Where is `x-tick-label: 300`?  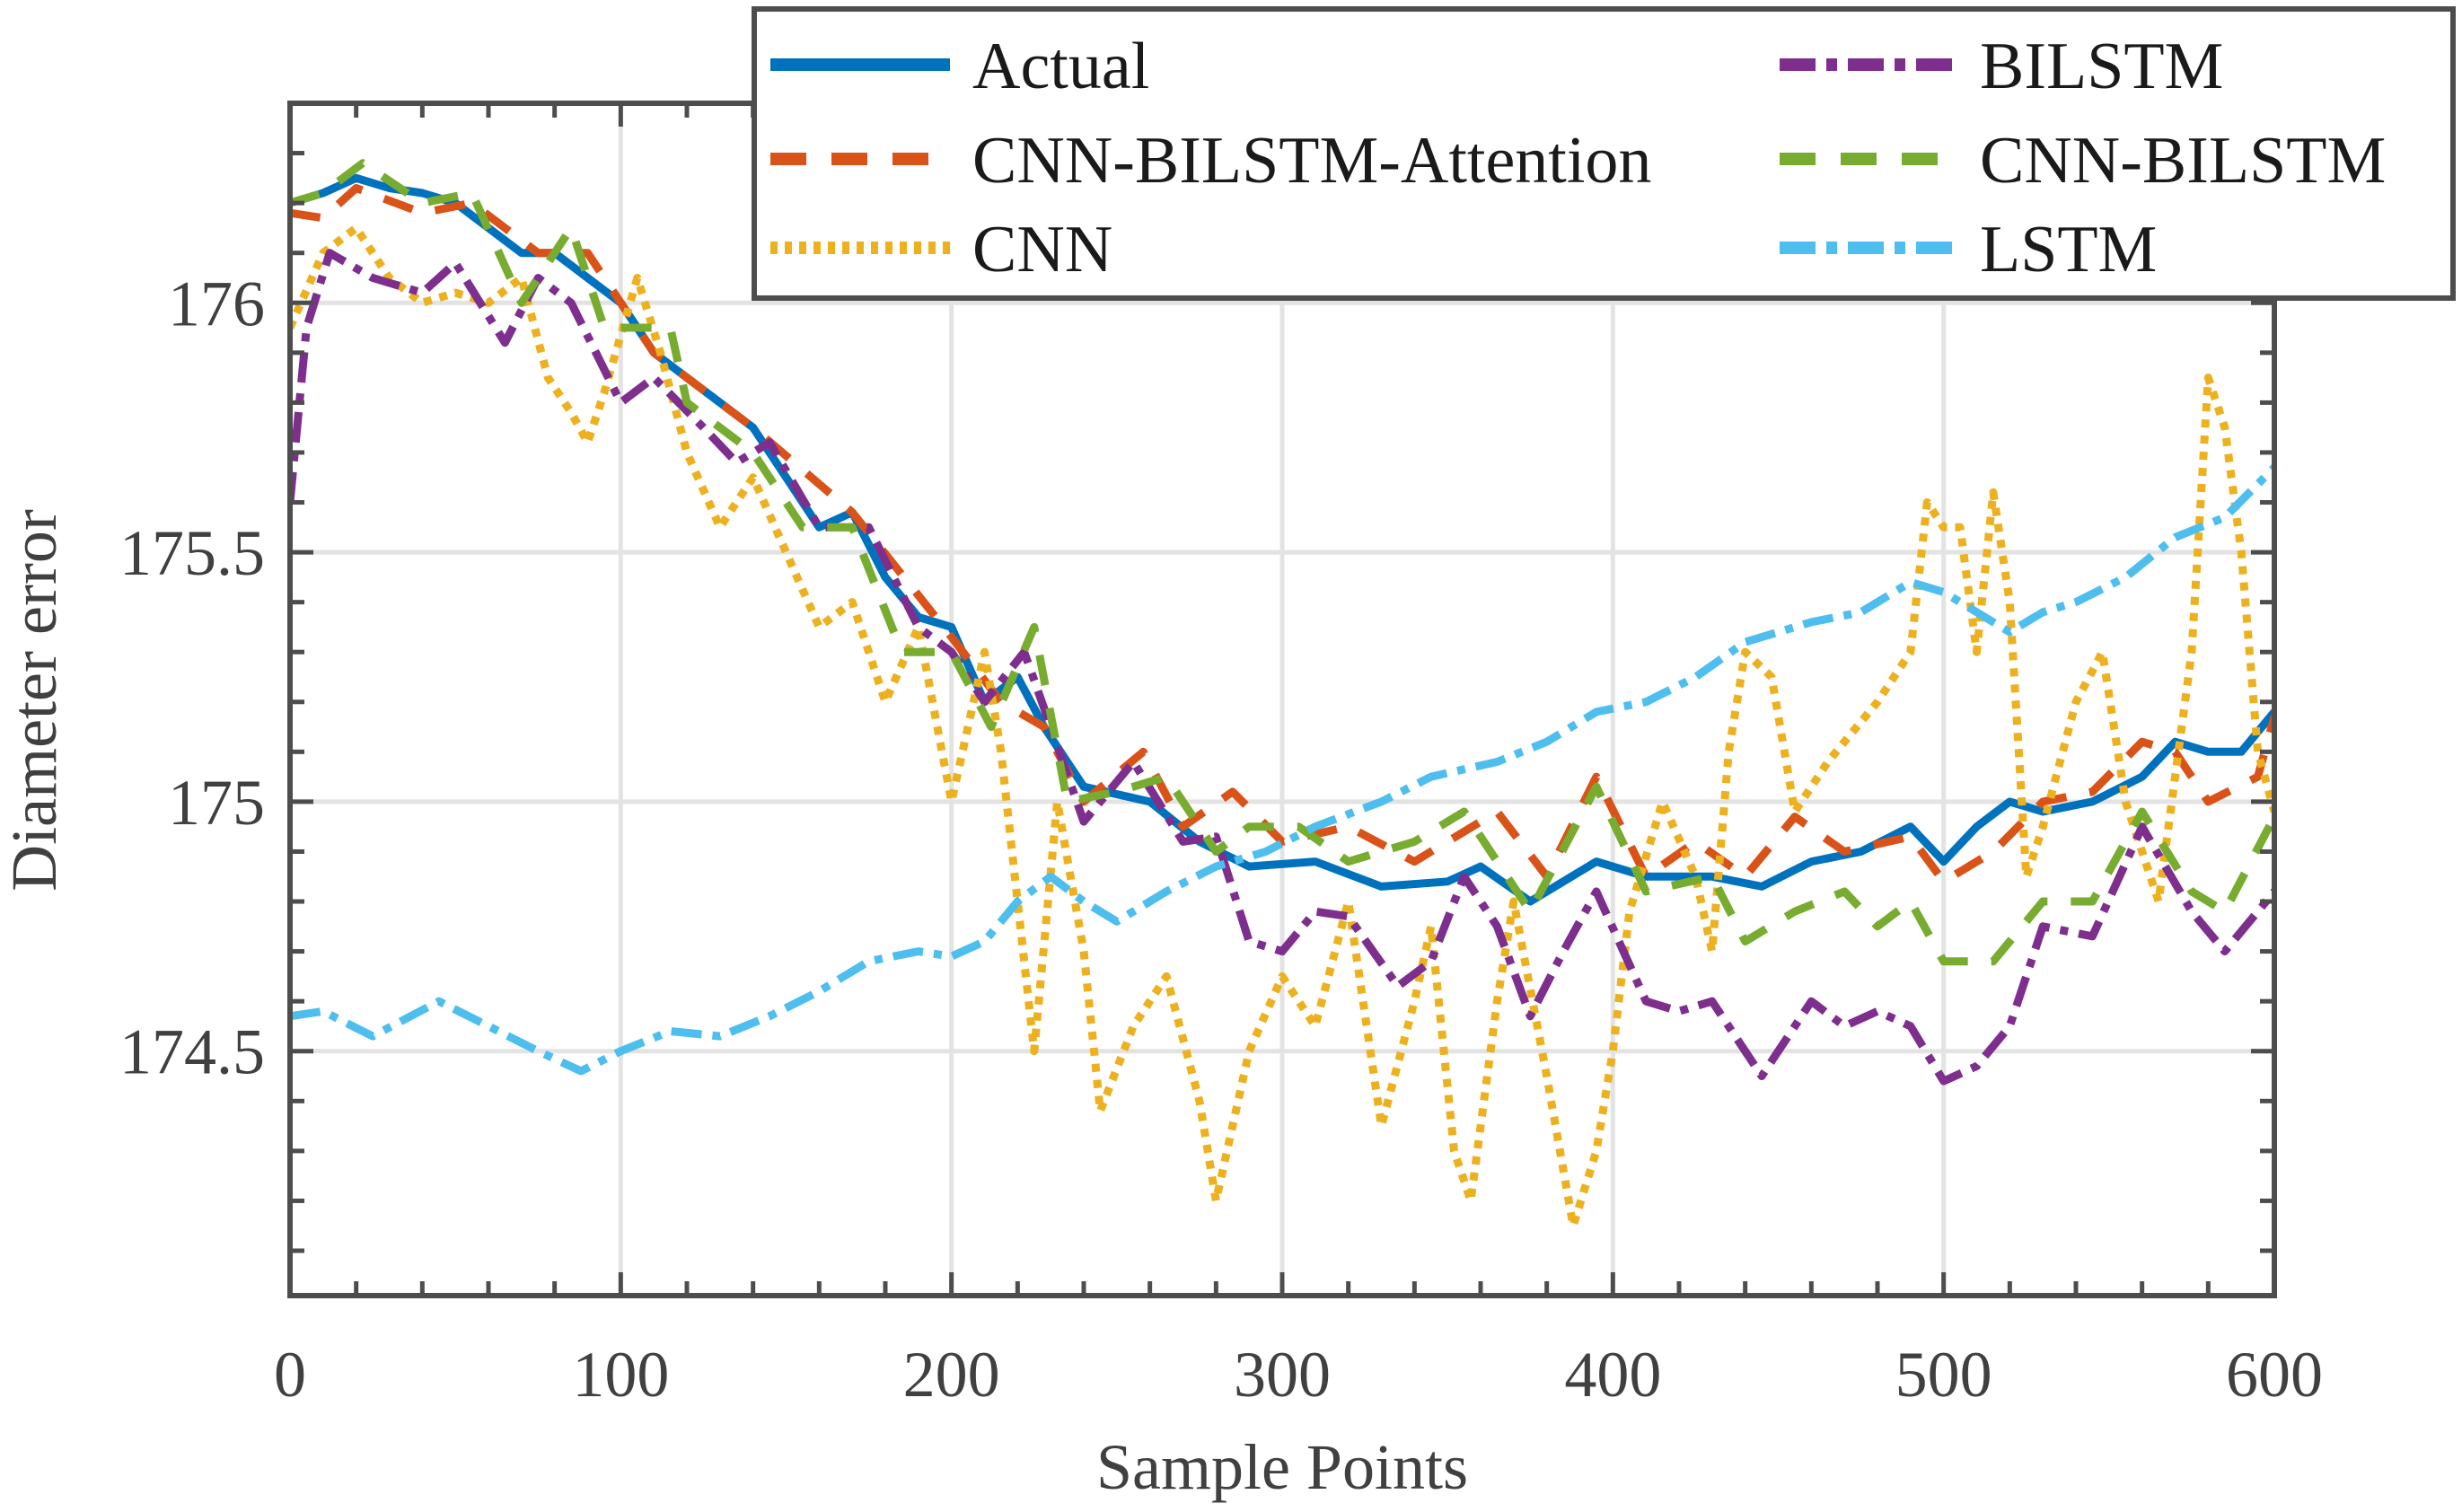 x-tick-label: 300 is located at coordinates (1282, 1375).